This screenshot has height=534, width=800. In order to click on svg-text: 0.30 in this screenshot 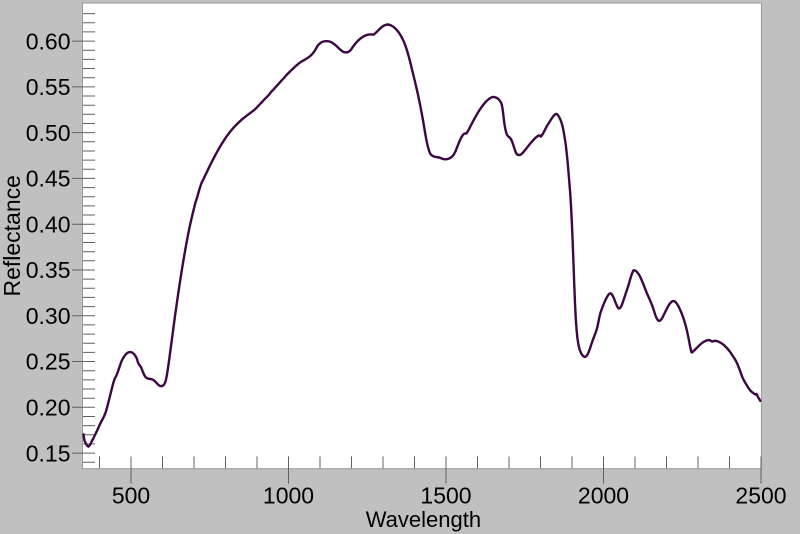, I will do `click(48, 316)`.